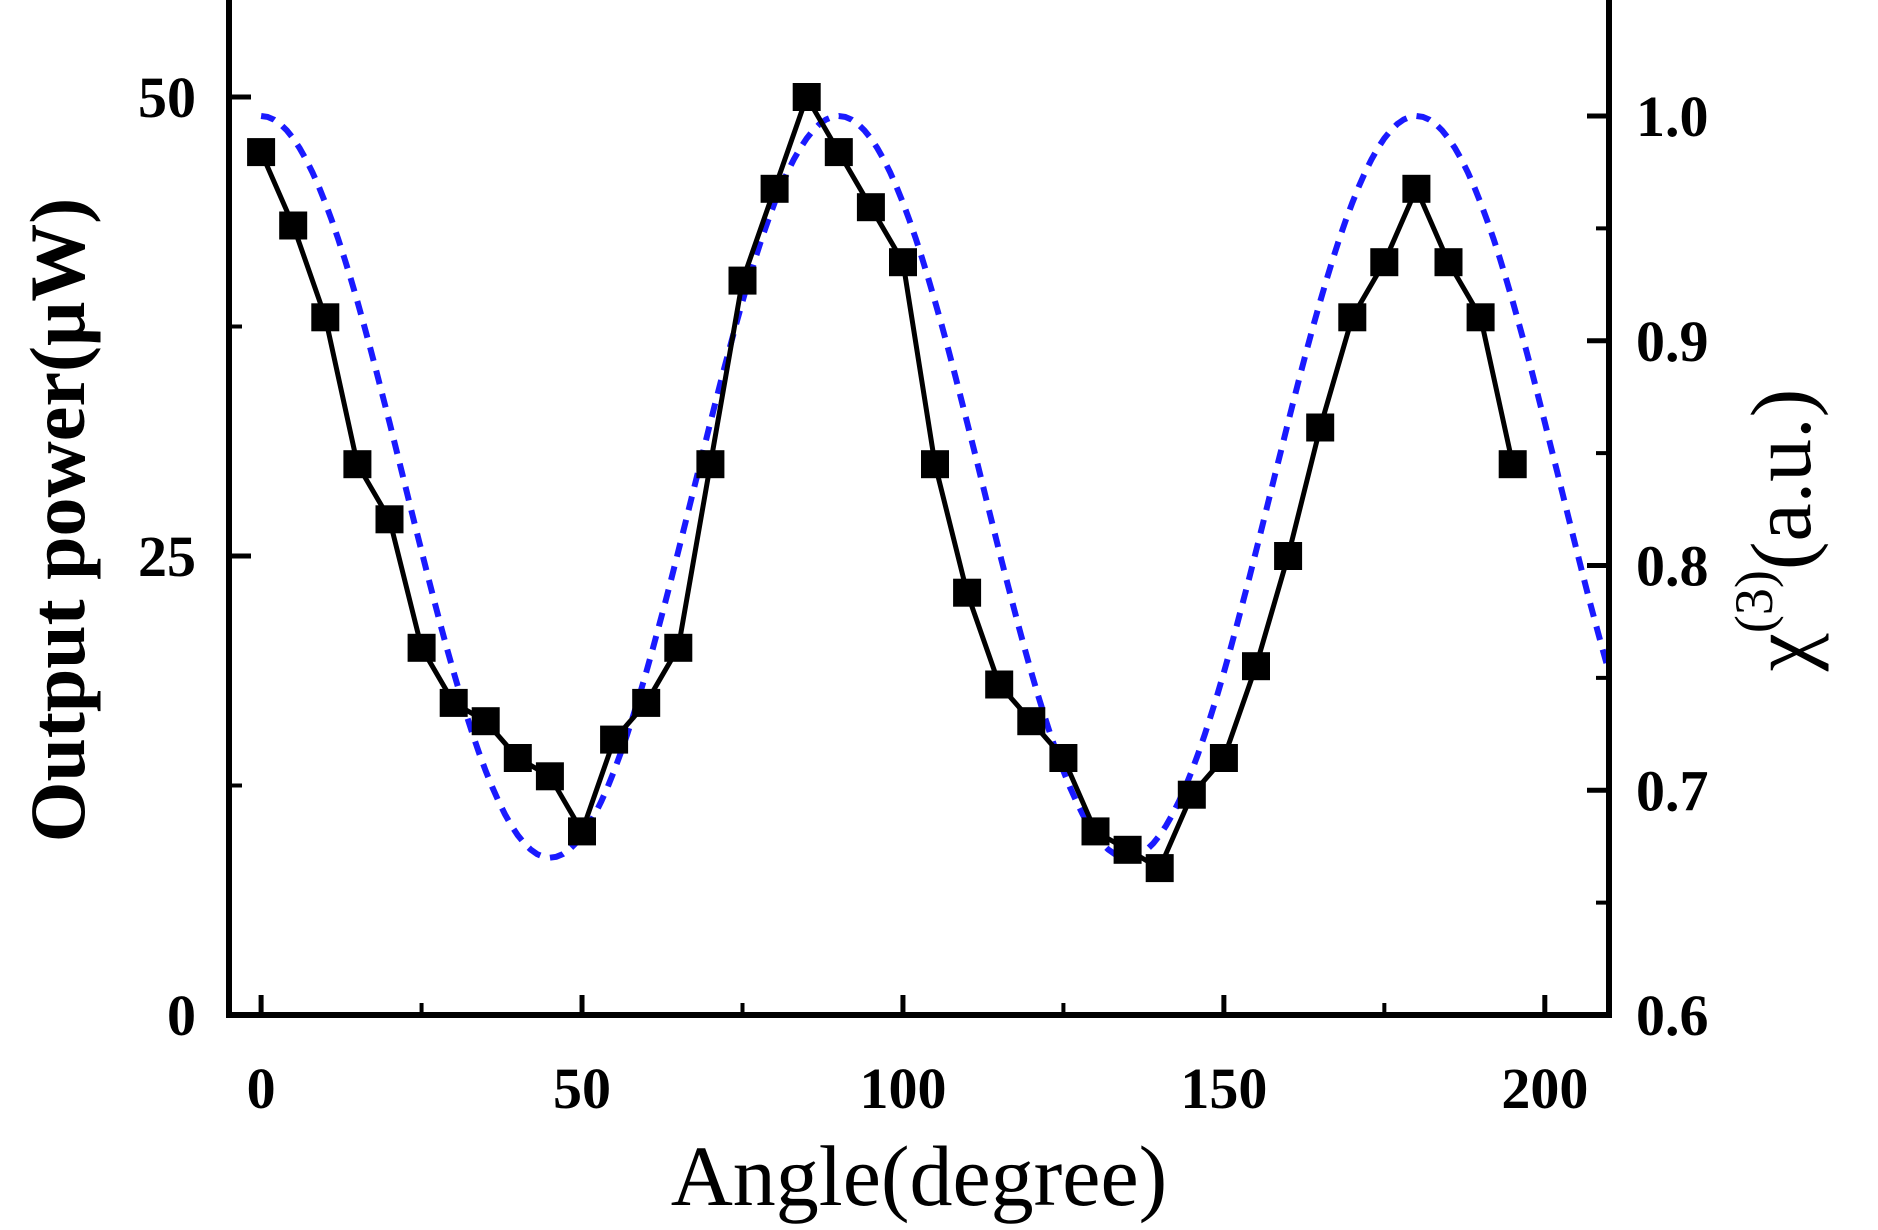  I want to click on right-y-axis-symbol: χ, so click(1781, 652).